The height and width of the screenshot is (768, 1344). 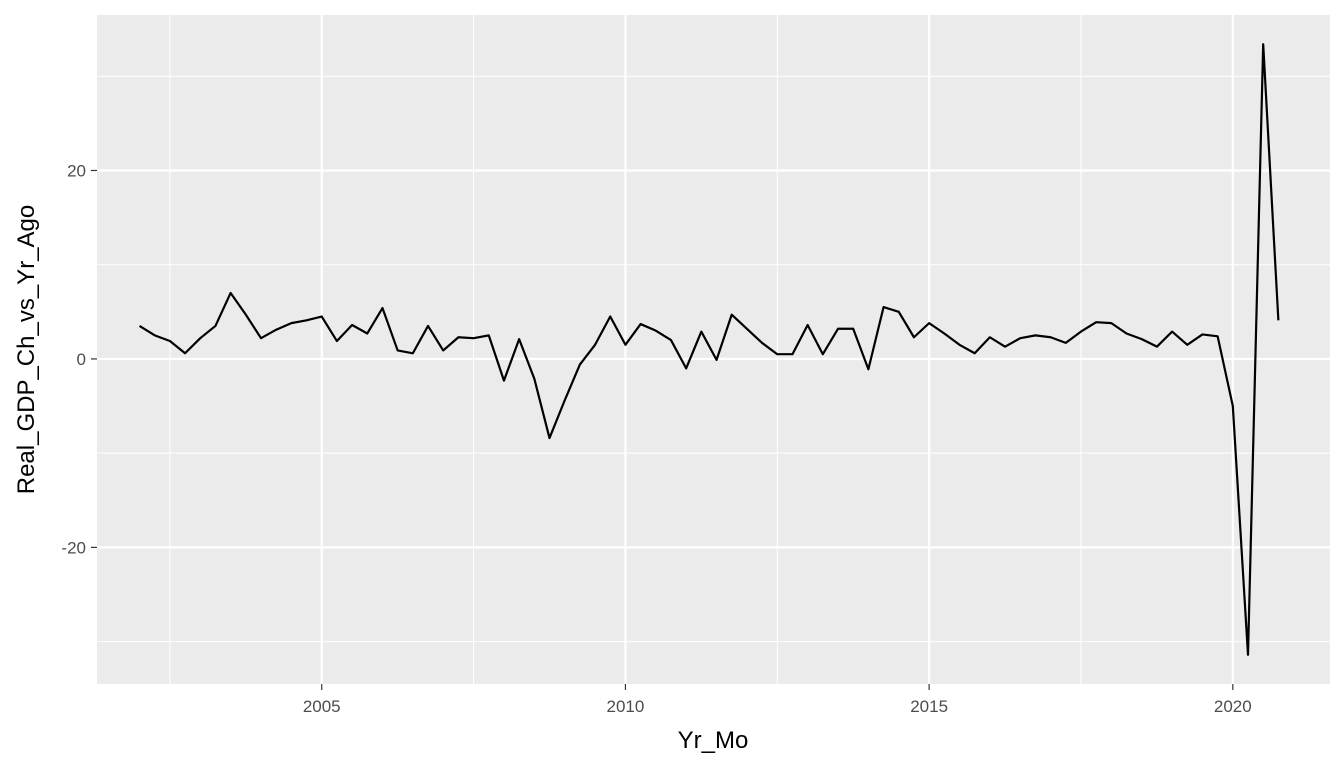 What do you see at coordinates (777, 700) in the screenshot?
I see `x-axis-ticks: 2005 2010 2015 2020` at bounding box center [777, 700].